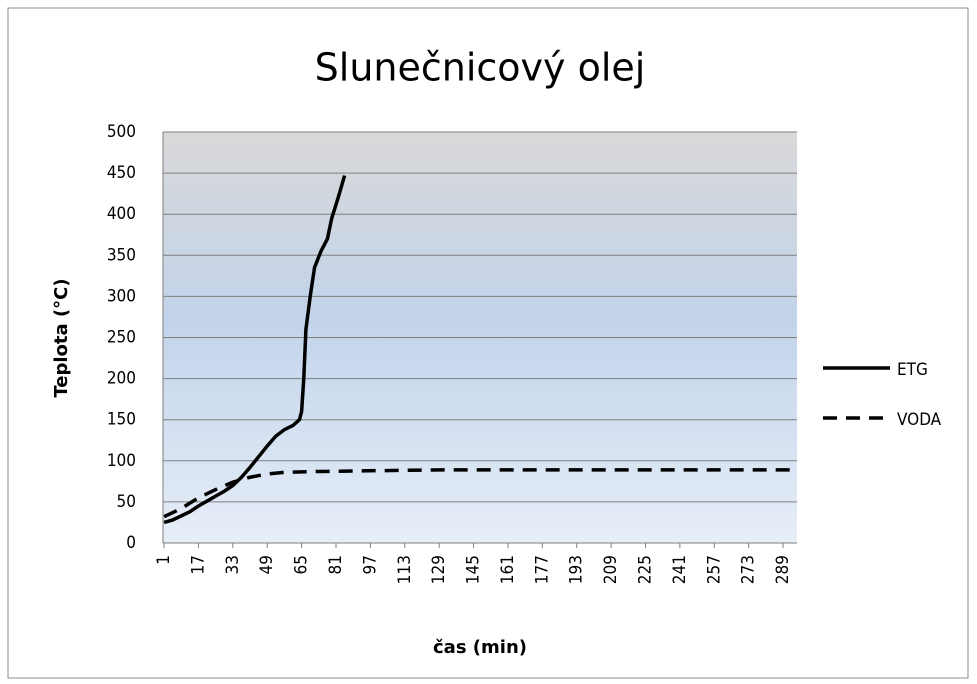  What do you see at coordinates (405, 569) in the screenshot?
I see `x-tick-label: 113` at bounding box center [405, 569].